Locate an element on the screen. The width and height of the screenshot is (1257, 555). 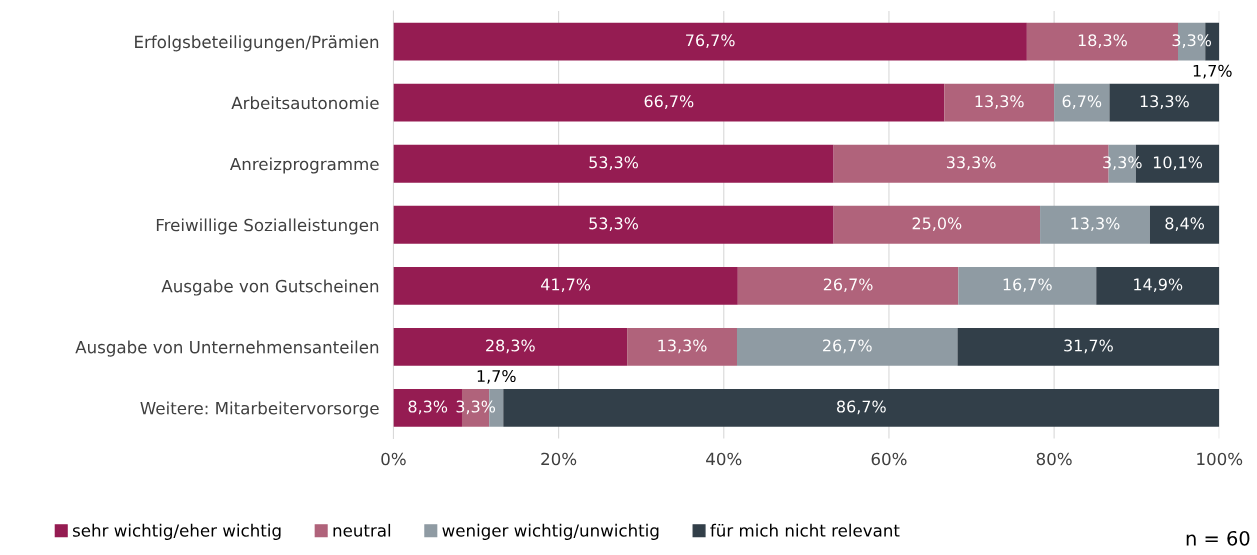
data-label: 6,7% is located at coordinates (1082, 102).